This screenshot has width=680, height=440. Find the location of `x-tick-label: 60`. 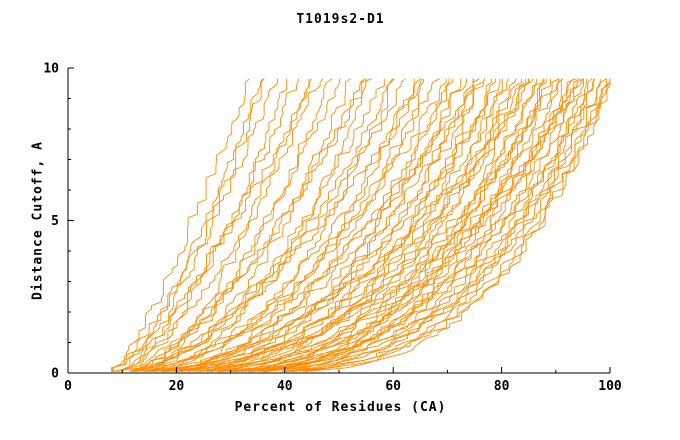

x-tick-label: 60 is located at coordinates (393, 386).